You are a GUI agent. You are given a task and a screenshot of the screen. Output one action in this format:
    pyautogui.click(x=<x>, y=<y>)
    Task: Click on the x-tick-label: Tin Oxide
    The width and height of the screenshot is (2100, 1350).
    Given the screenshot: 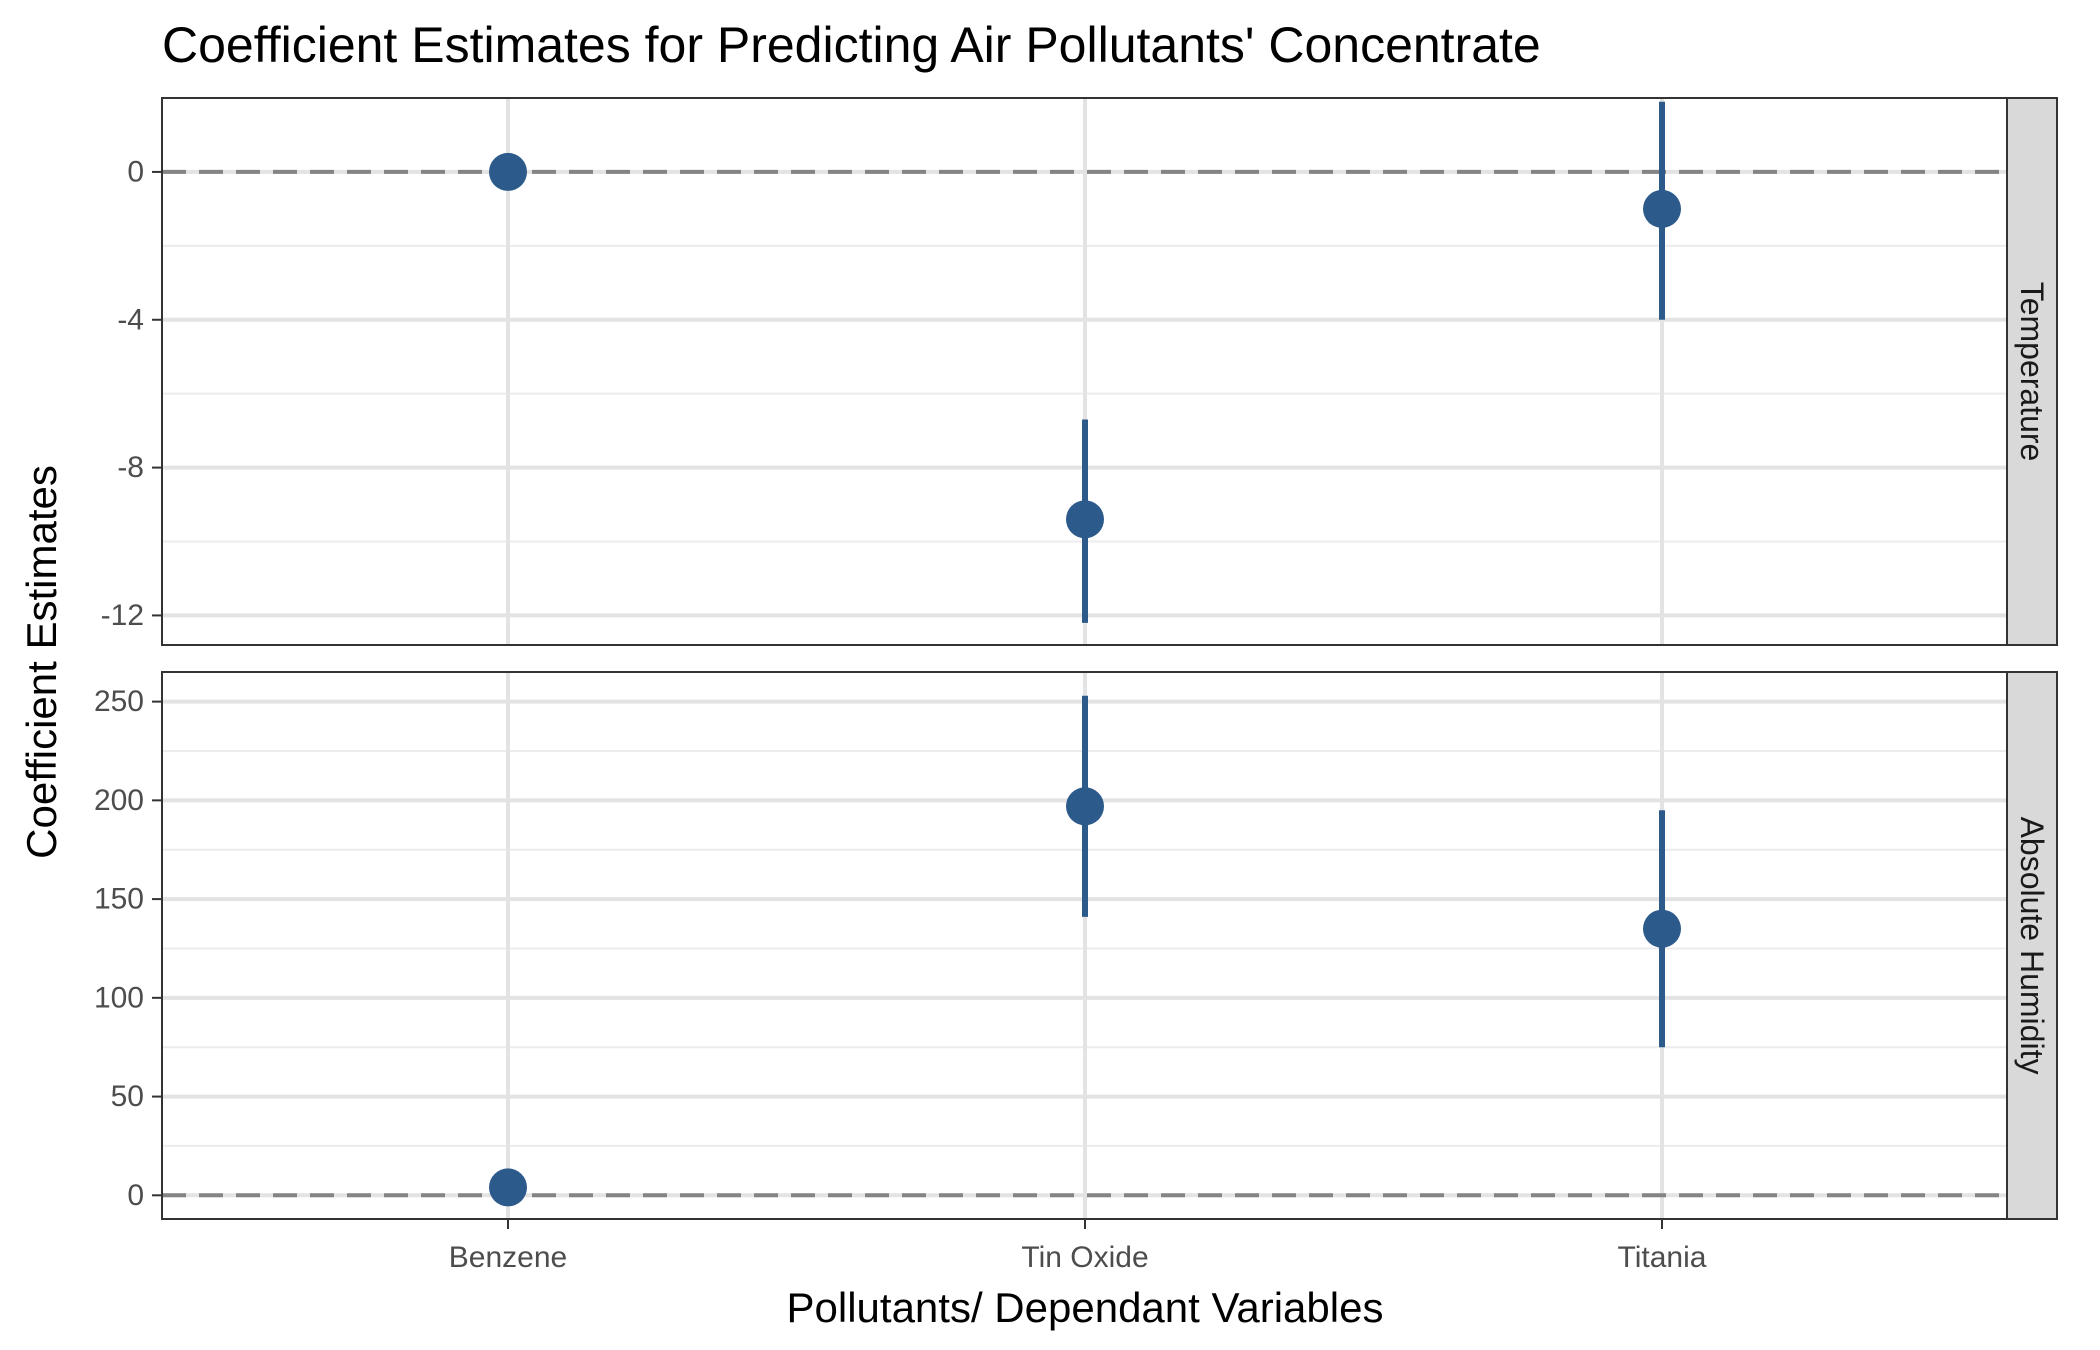 What is the action you would take?
    pyautogui.click(x=1084, y=1257)
    